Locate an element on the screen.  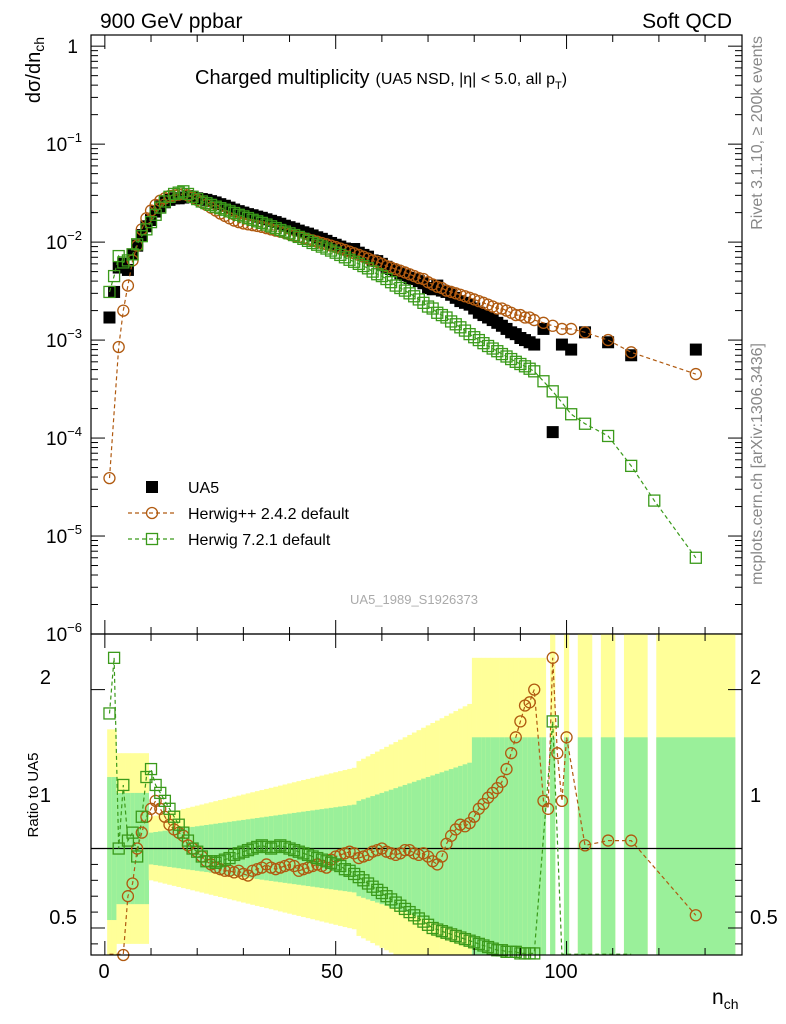
analysis-watermark: UA5_1989_S1926373 is located at coordinates (414, 599).